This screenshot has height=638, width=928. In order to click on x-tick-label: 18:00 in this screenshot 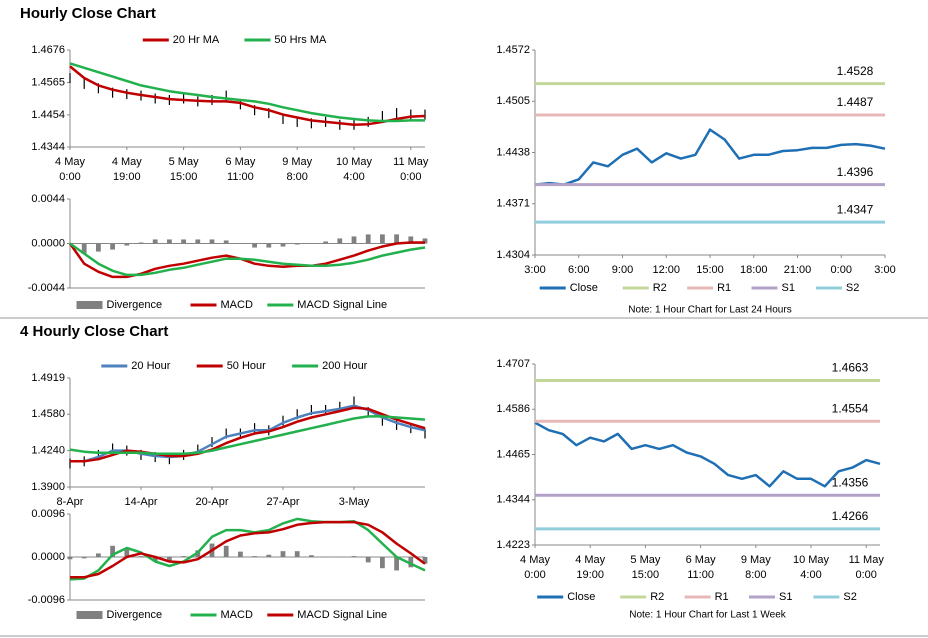, I will do `click(754, 270)`.